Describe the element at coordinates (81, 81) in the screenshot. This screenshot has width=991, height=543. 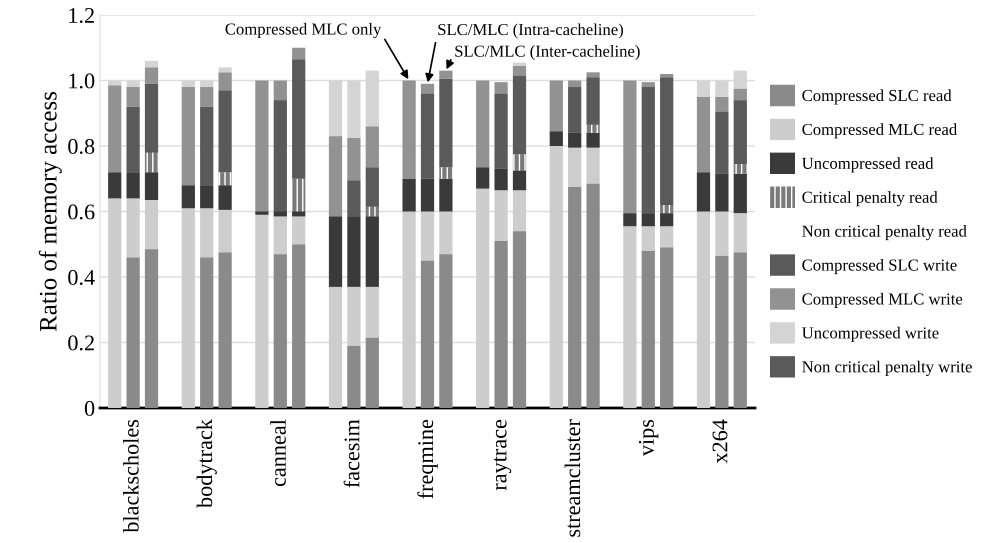
I see `y-tick-label: 1.0` at that location.